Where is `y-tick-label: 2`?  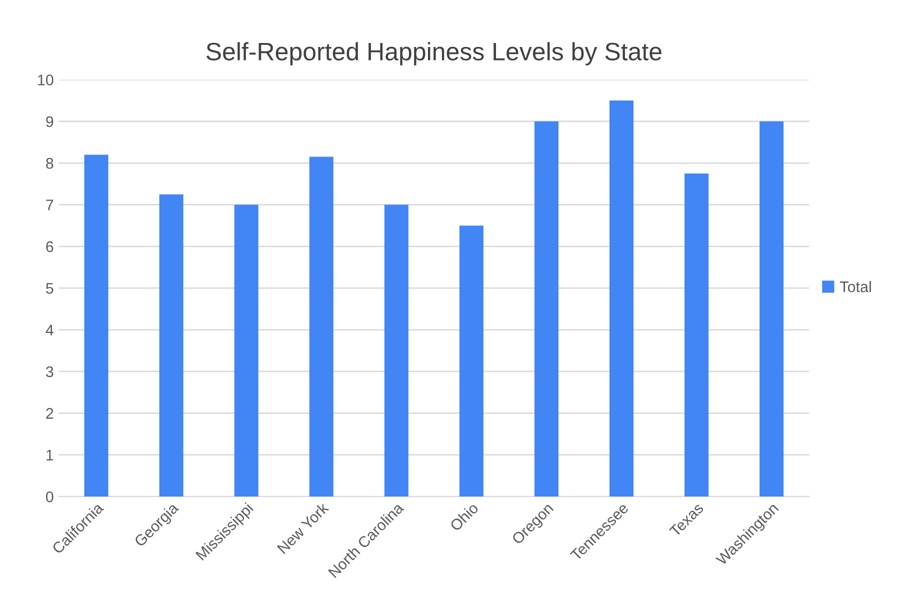
y-tick-label: 2 is located at coordinates (50, 413).